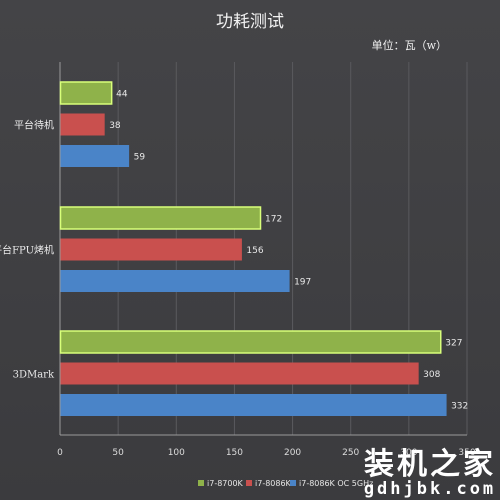 The height and width of the screenshot is (500, 500). I want to click on chart-title: 功耗测试, so click(250, 22).